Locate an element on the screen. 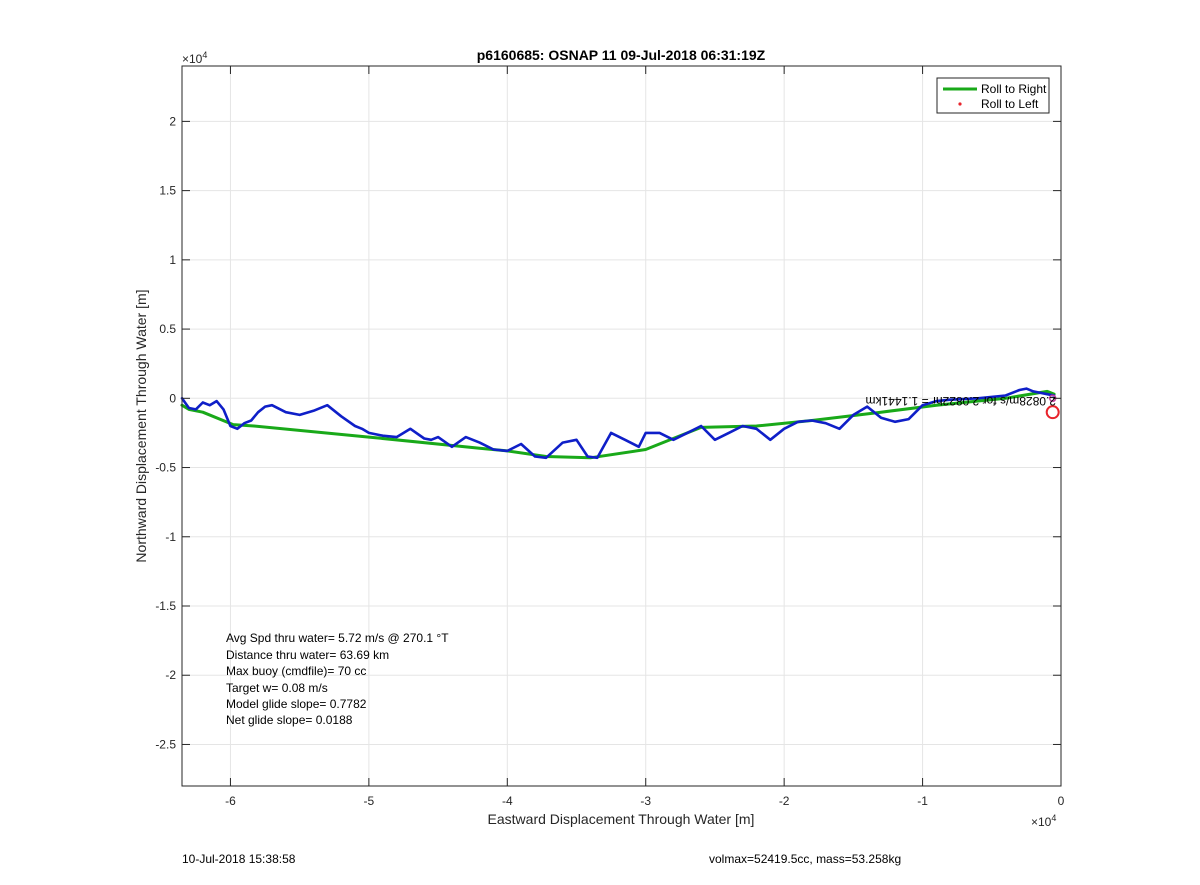 The image size is (1200, 885). footer-vehicle-info: volmax=52419.5cc, mass=53.258kg is located at coordinates (805, 859).